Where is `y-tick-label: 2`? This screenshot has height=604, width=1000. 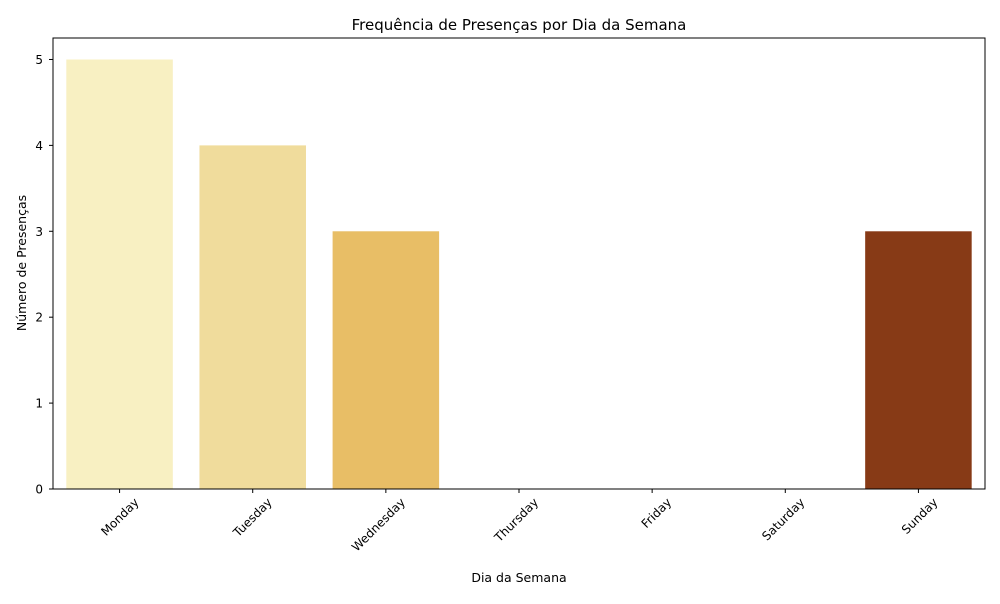
y-tick-label: 2 is located at coordinates (39, 318).